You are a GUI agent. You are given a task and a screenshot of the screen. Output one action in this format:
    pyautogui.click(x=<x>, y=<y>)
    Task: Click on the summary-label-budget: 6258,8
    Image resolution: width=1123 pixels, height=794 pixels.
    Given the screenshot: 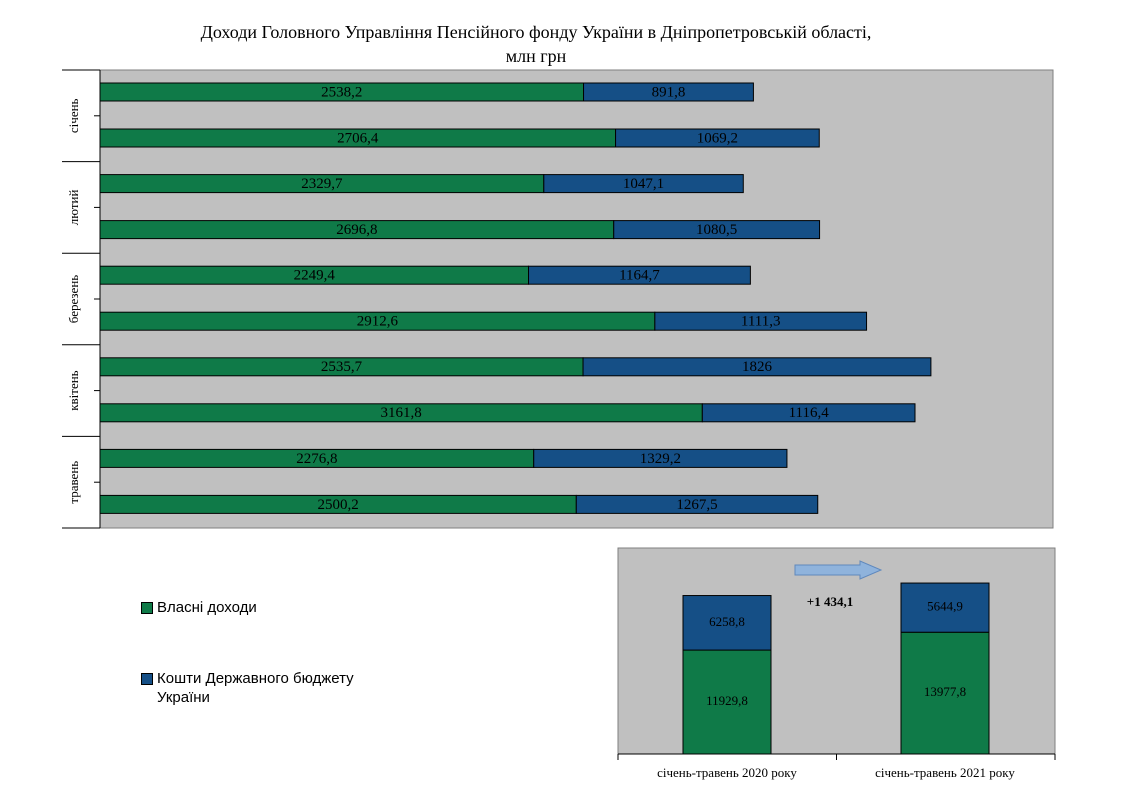 What is the action you would take?
    pyautogui.click(x=727, y=621)
    